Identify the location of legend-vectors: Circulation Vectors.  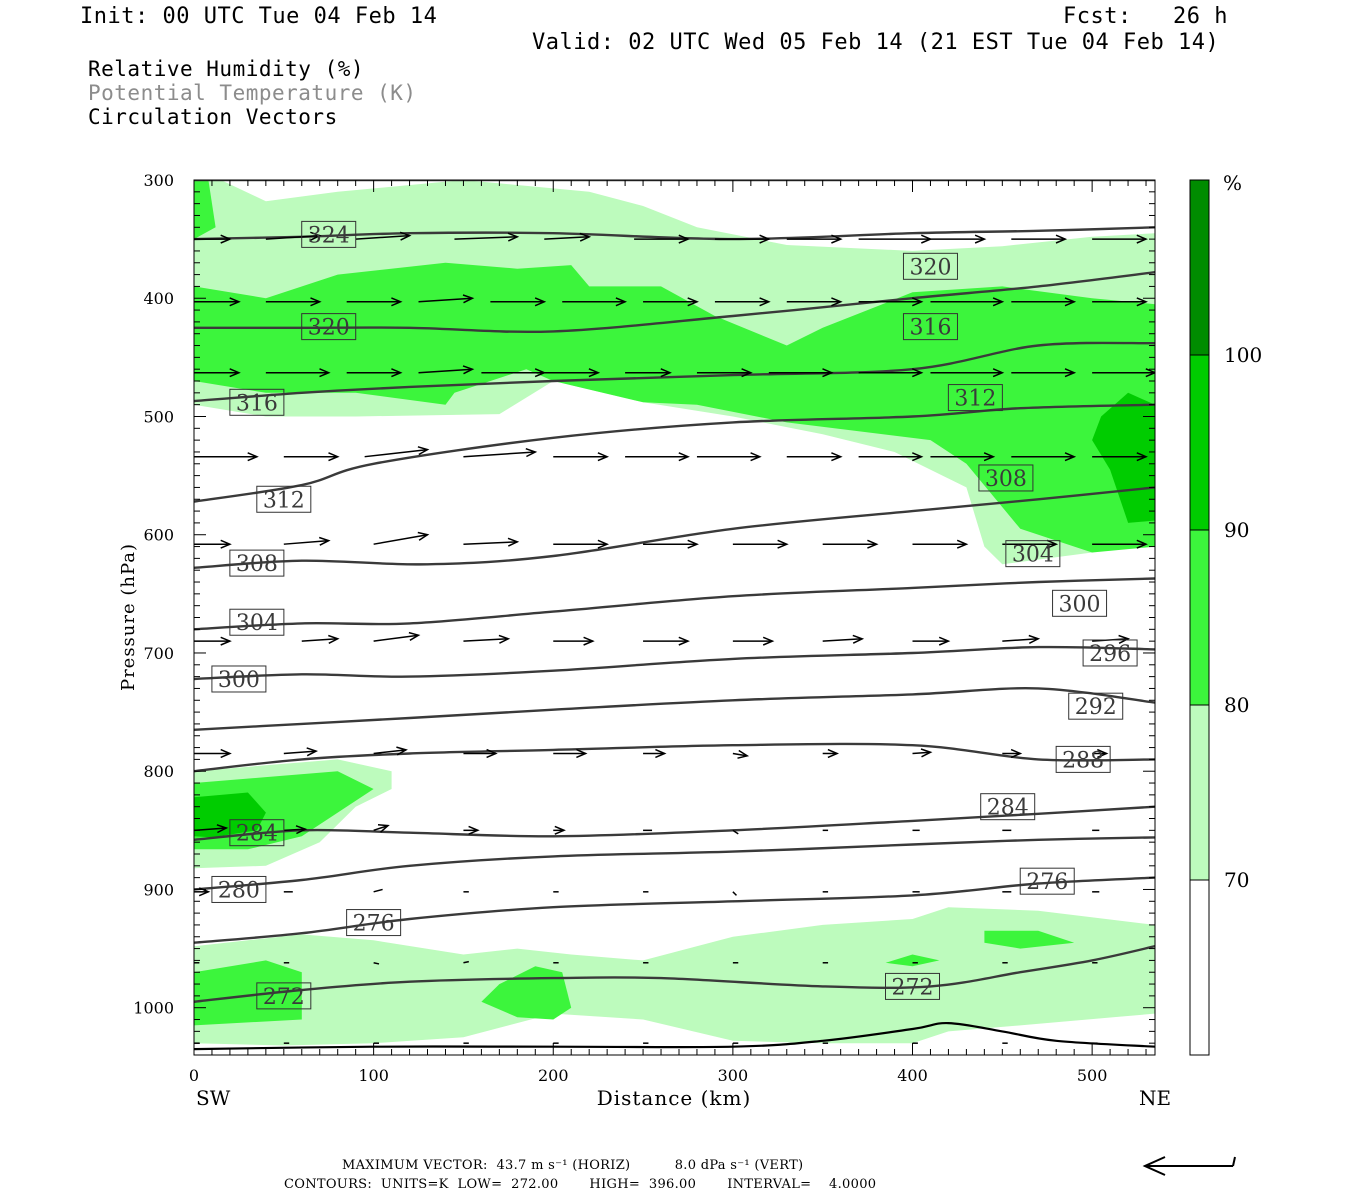
(213, 117).